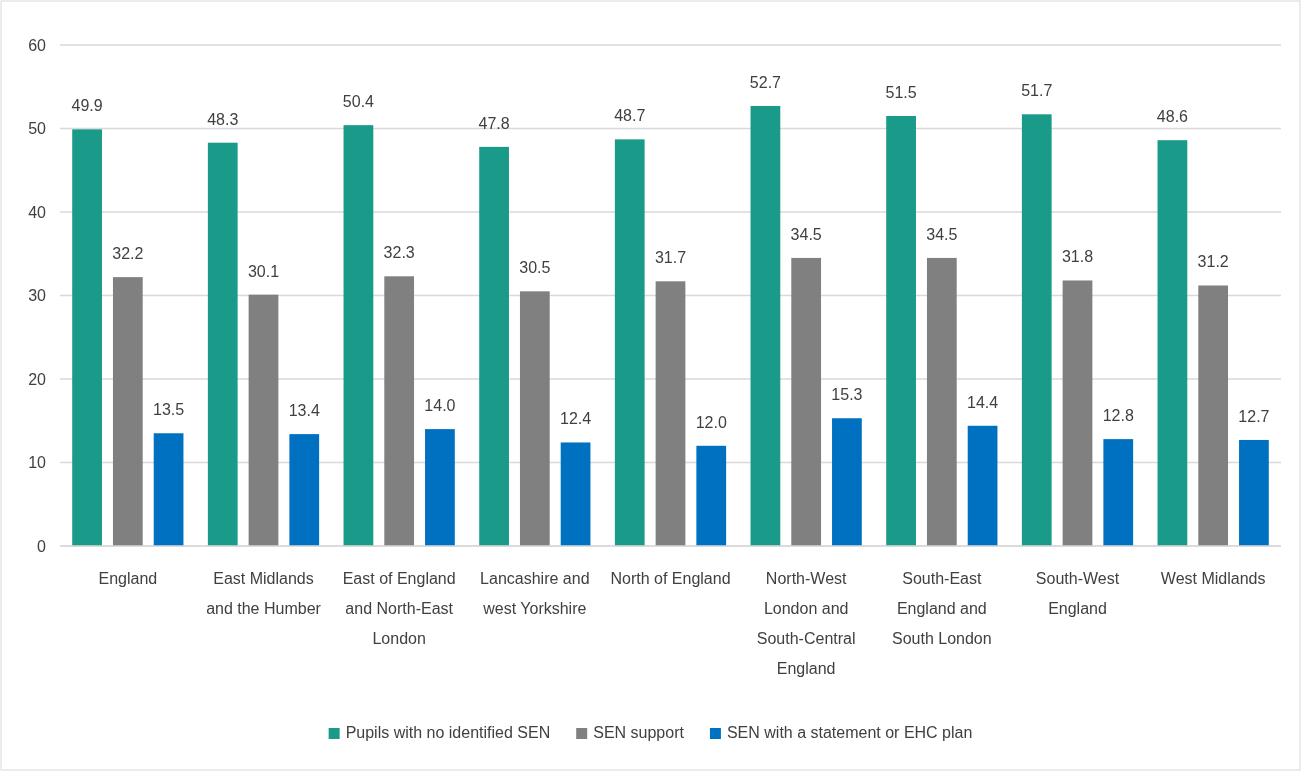  I want to click on legend-label: Pupils with no identified SEN, so click(448, 732).